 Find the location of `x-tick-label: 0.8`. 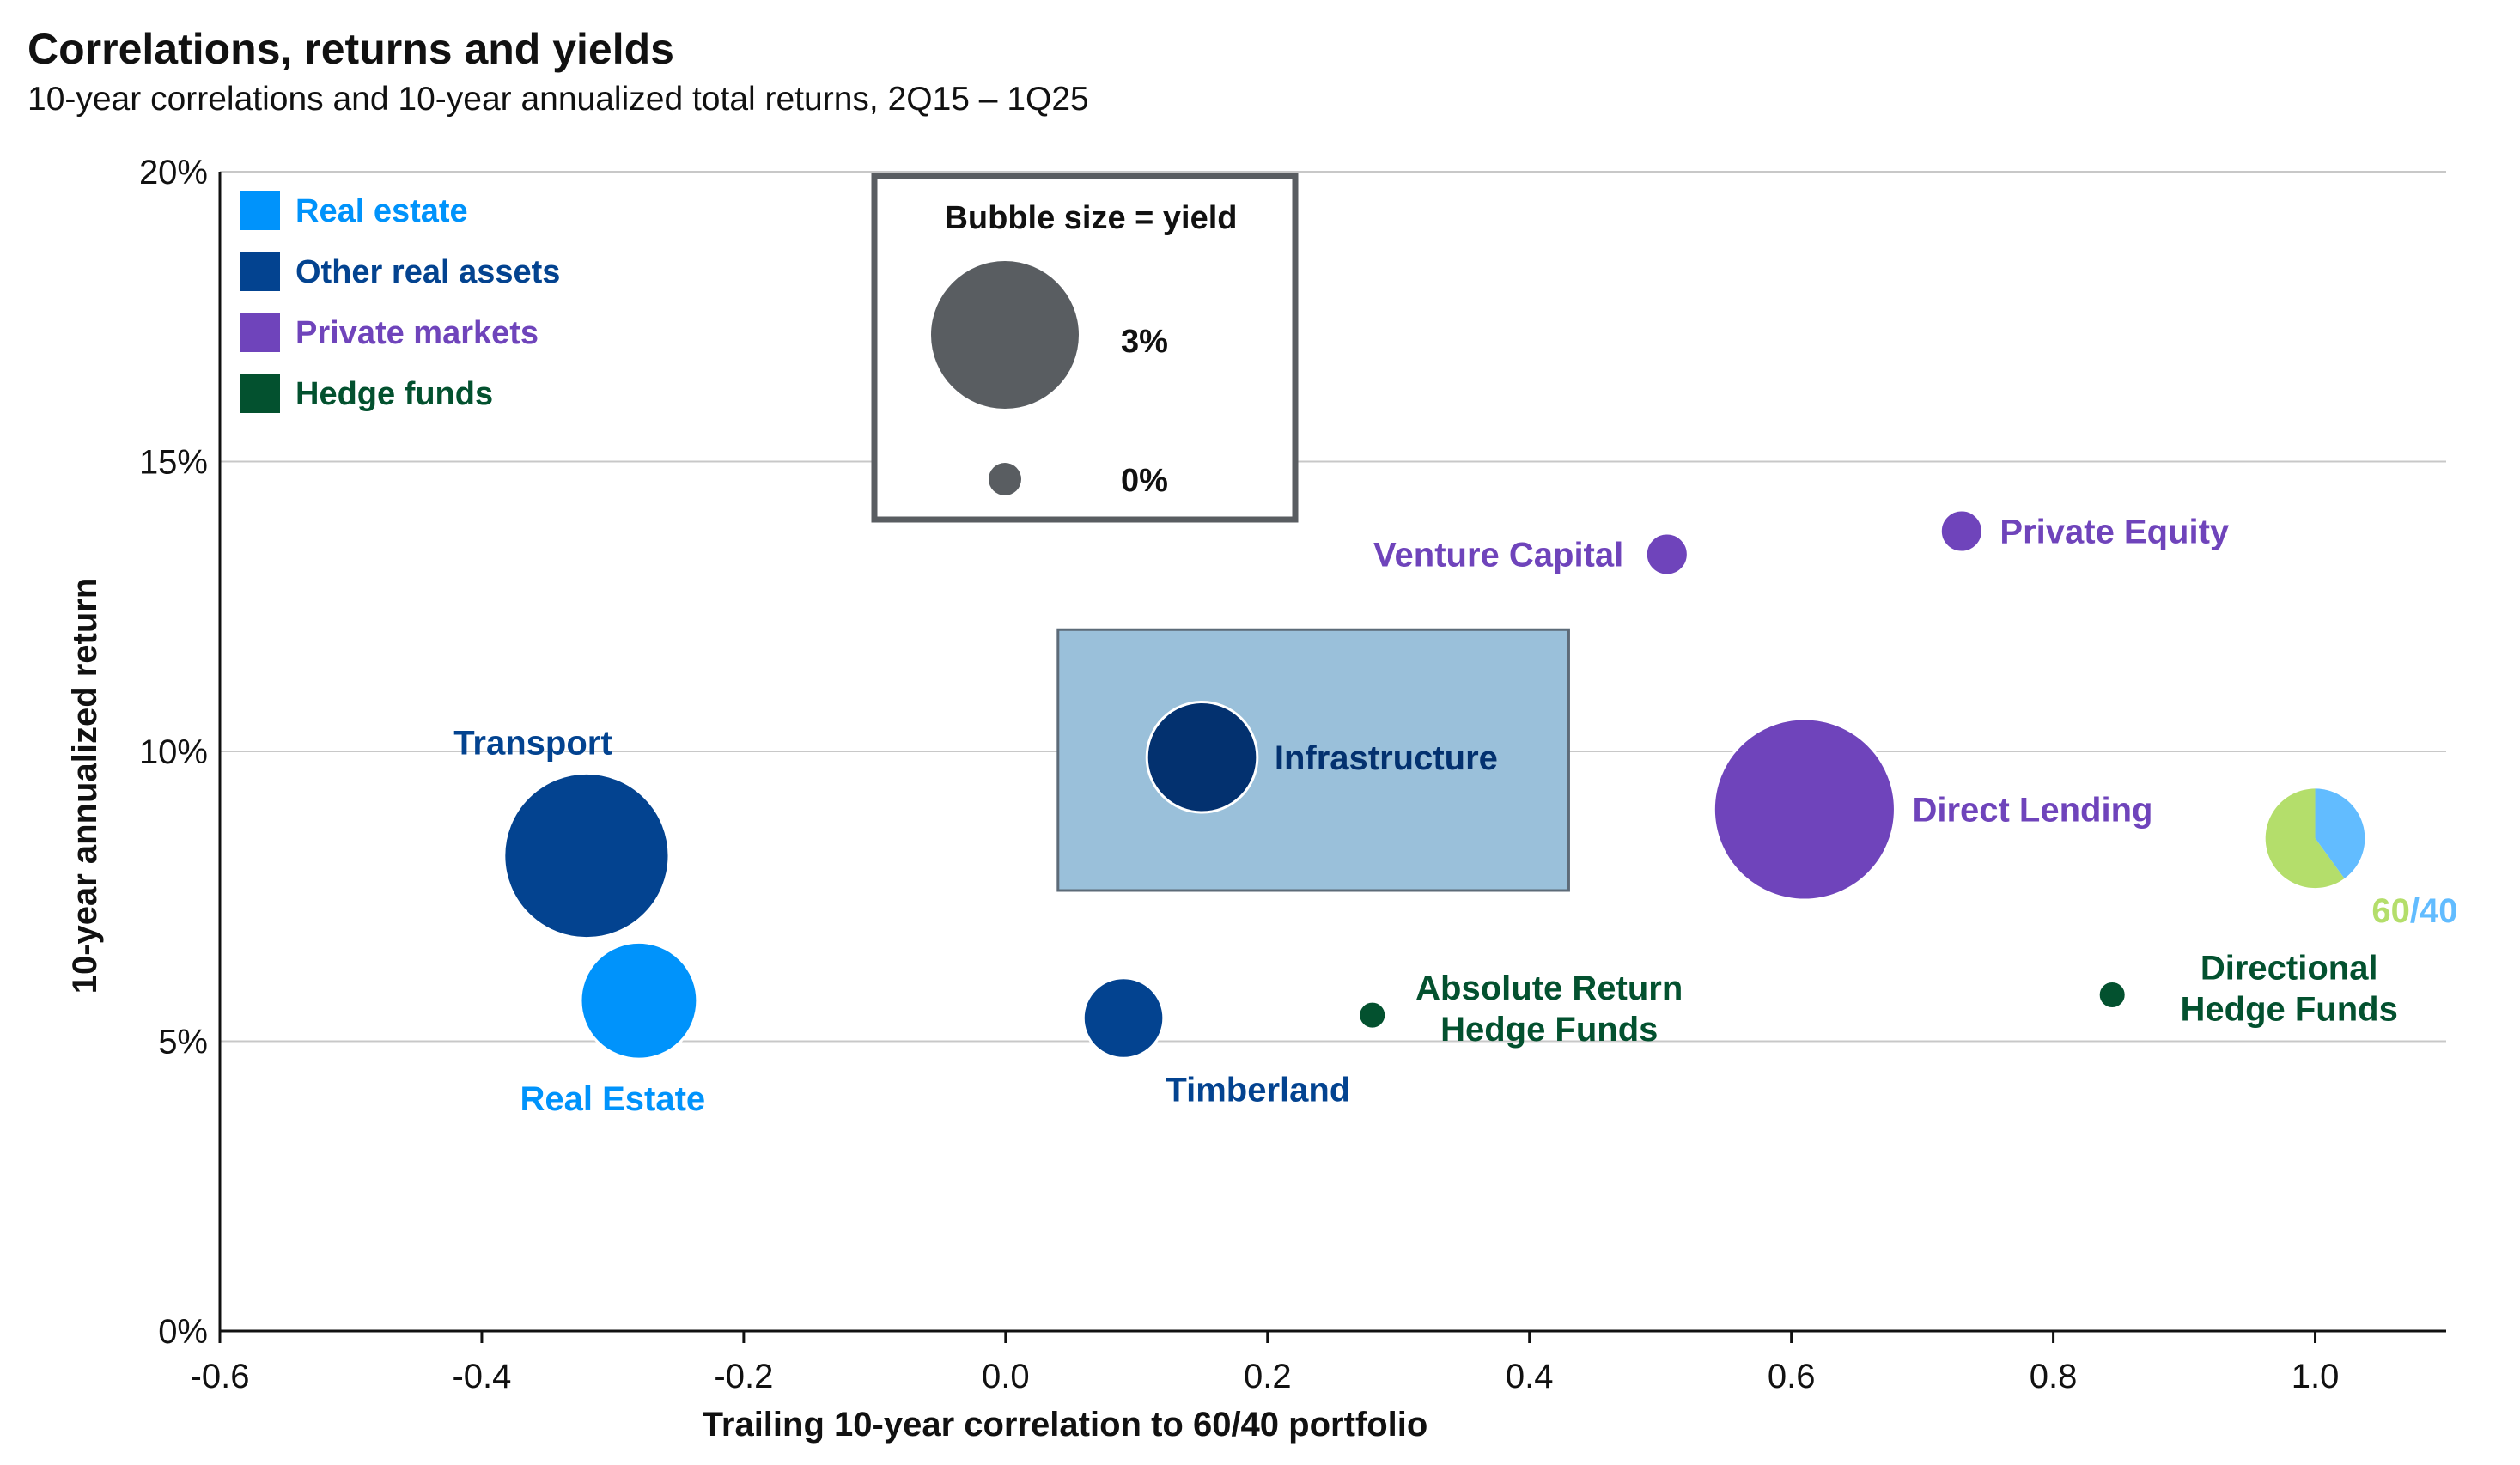

x-tick-label: 0.8 is located at coordinates (2054, 1376).